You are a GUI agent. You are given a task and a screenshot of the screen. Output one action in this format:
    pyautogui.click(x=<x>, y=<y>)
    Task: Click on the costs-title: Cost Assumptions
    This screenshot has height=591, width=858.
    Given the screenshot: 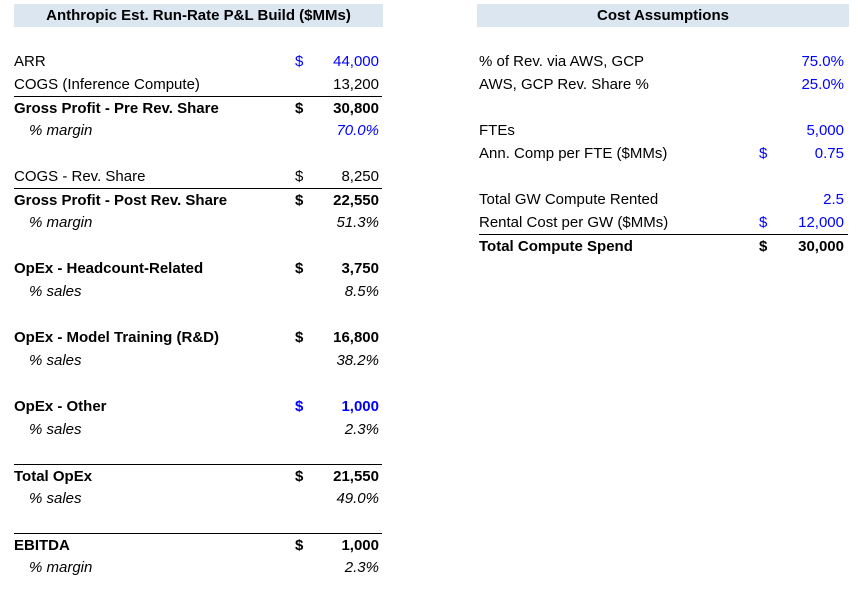 What is the action you would take?
    pyautogui.click(x=663, y=15)
    